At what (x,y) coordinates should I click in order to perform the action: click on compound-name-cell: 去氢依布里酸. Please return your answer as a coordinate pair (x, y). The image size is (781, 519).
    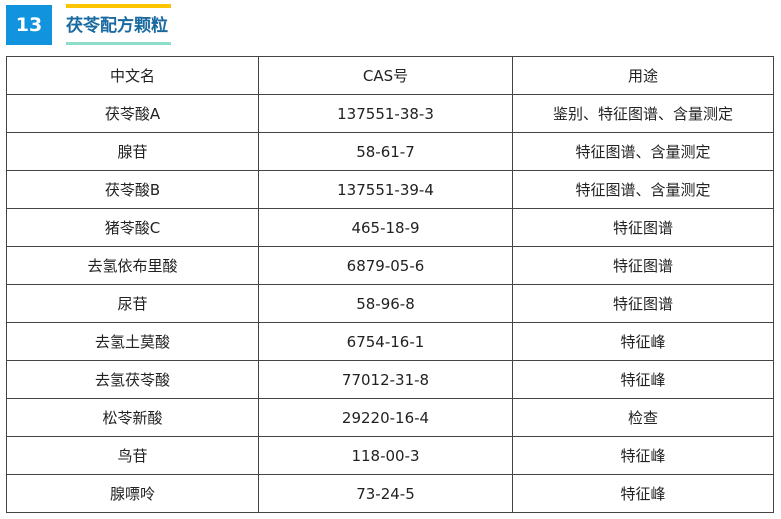
    Looking at the image, I should click on (132, 265).